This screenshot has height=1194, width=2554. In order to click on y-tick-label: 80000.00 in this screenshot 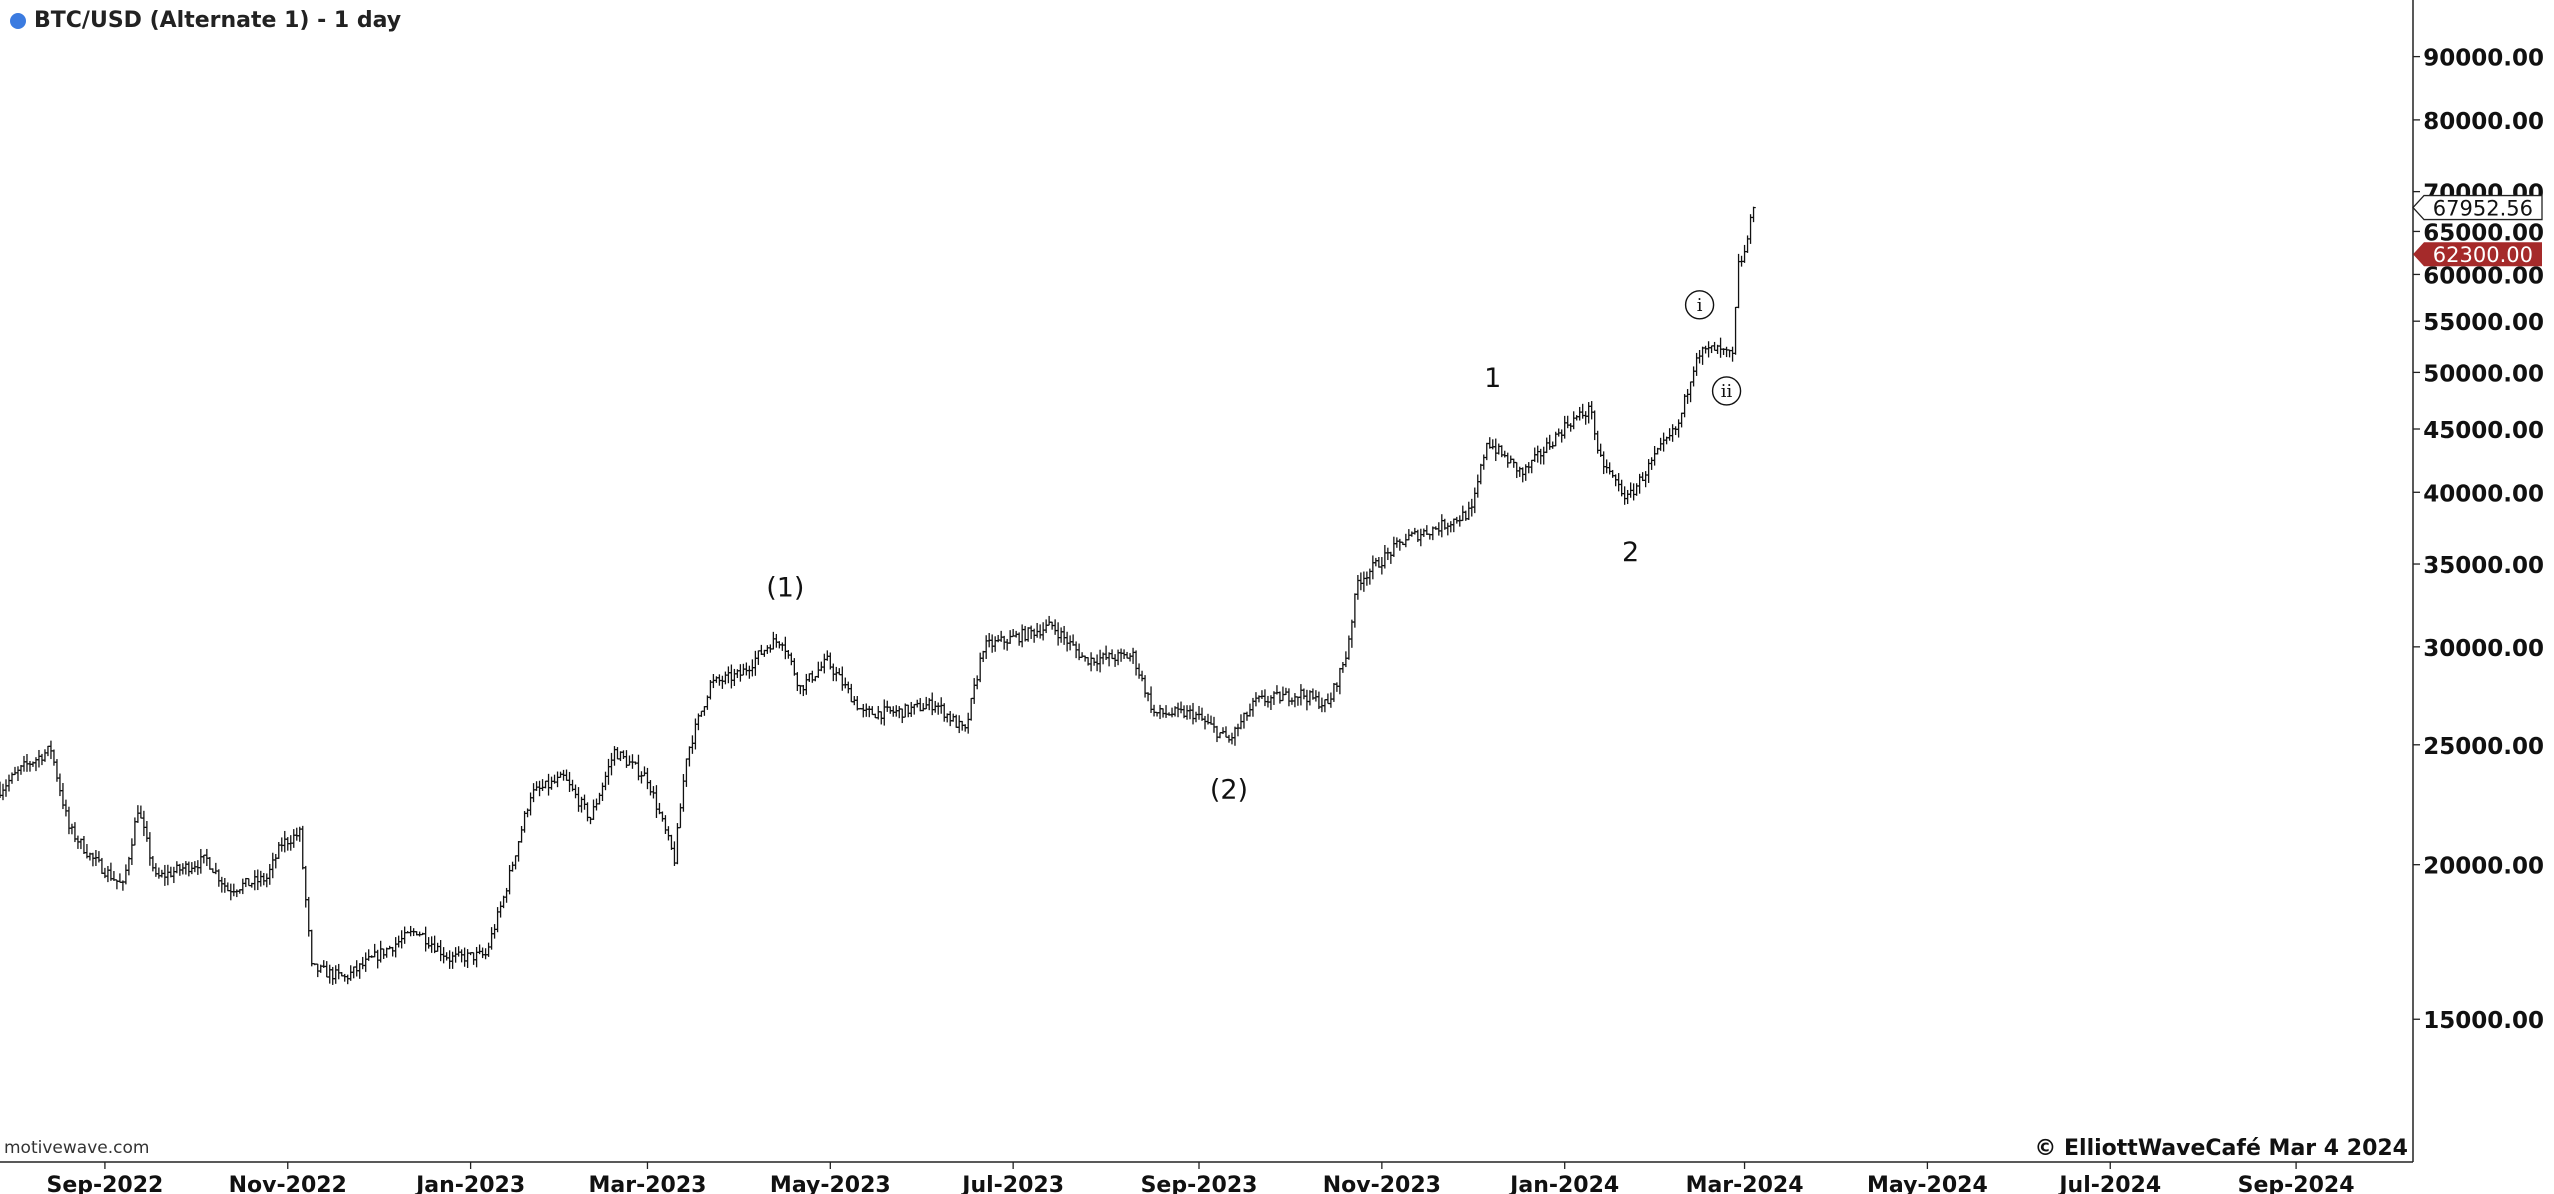, I will do `click(2483, 122)`.